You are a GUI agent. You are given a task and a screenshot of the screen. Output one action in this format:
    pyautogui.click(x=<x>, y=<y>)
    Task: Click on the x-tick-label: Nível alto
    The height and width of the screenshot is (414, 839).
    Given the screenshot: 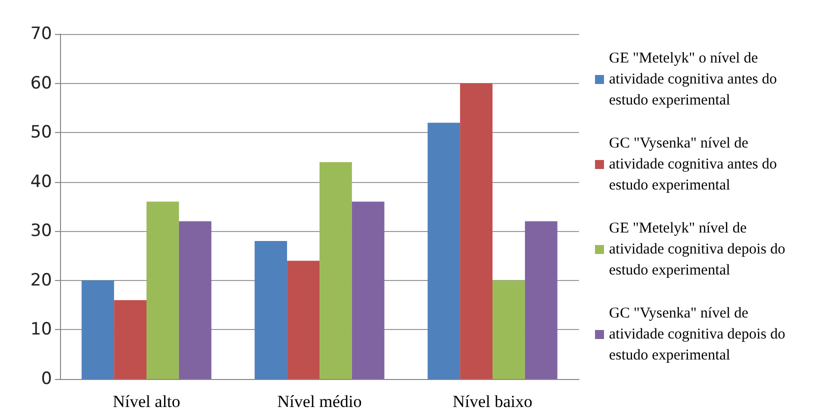 What is the action you would take?
    pyautogui.click(x=146, y=401)
    